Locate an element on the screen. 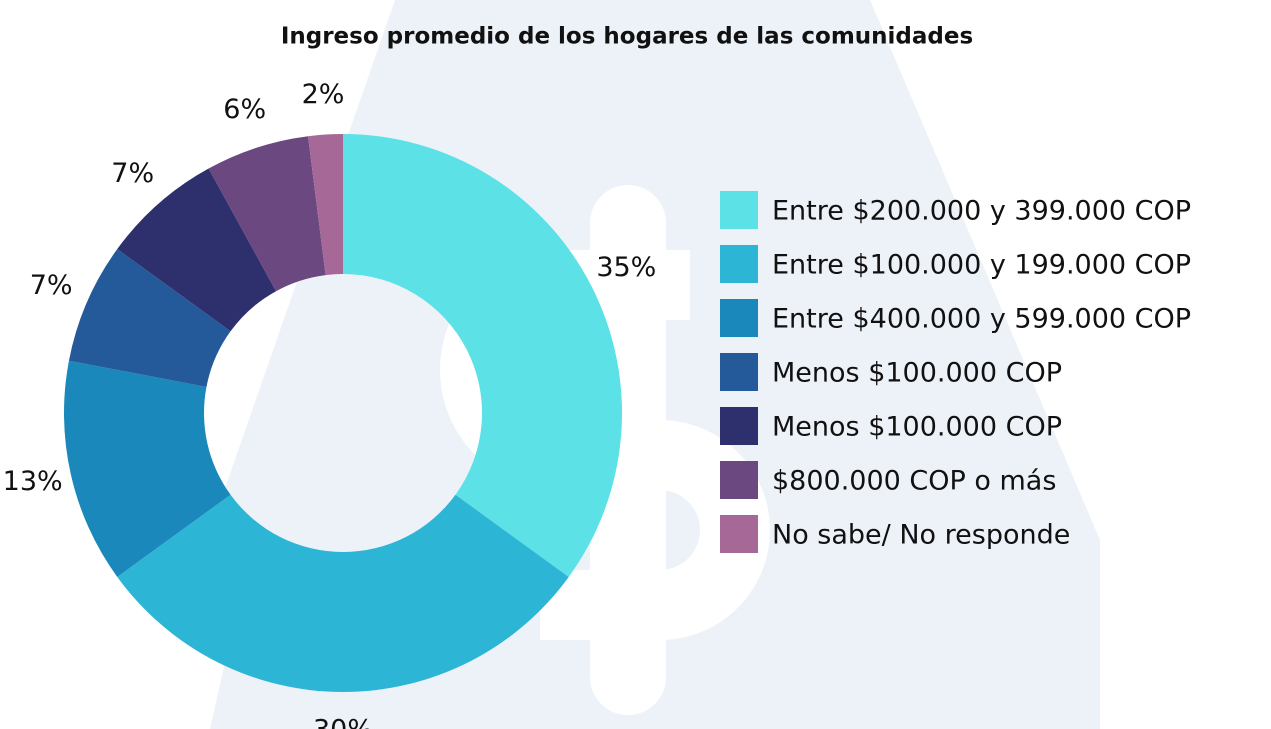 This screenshot has width=1271, height=729. legend-label: Entre $400.000 y 599.000 COP is located at coordinates (981, 319).